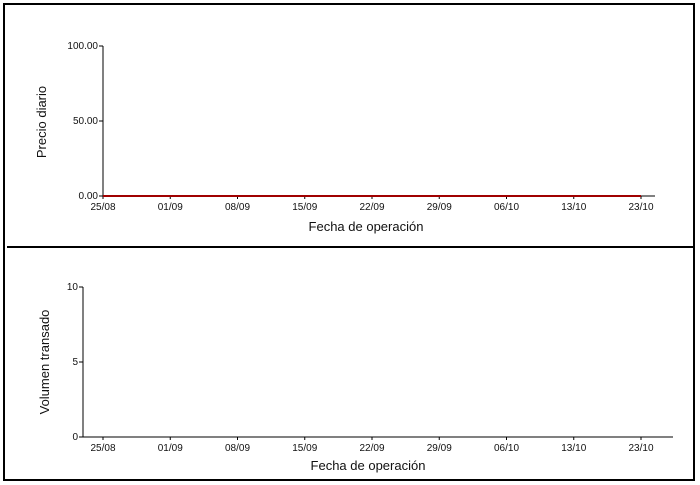 The height and width of the screenshot is (485, 700). Describe the element at coordinates (371, 207) in the screenshot. I see `price-x-tick-label: 22/09` at that location.